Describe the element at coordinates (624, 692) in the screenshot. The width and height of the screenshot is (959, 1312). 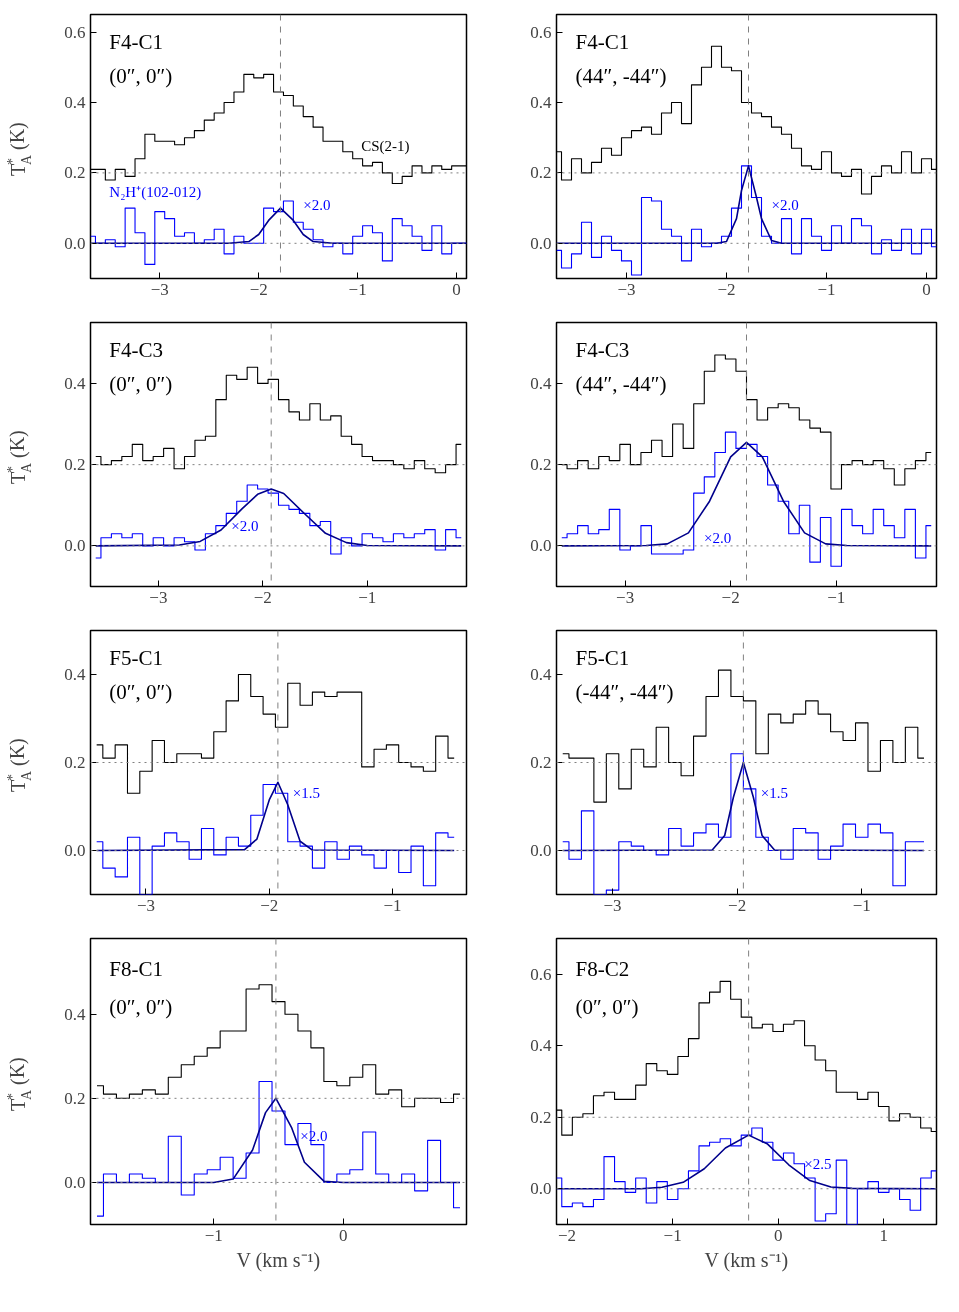
I see `annotation: (-44″, -44″)` at that location.